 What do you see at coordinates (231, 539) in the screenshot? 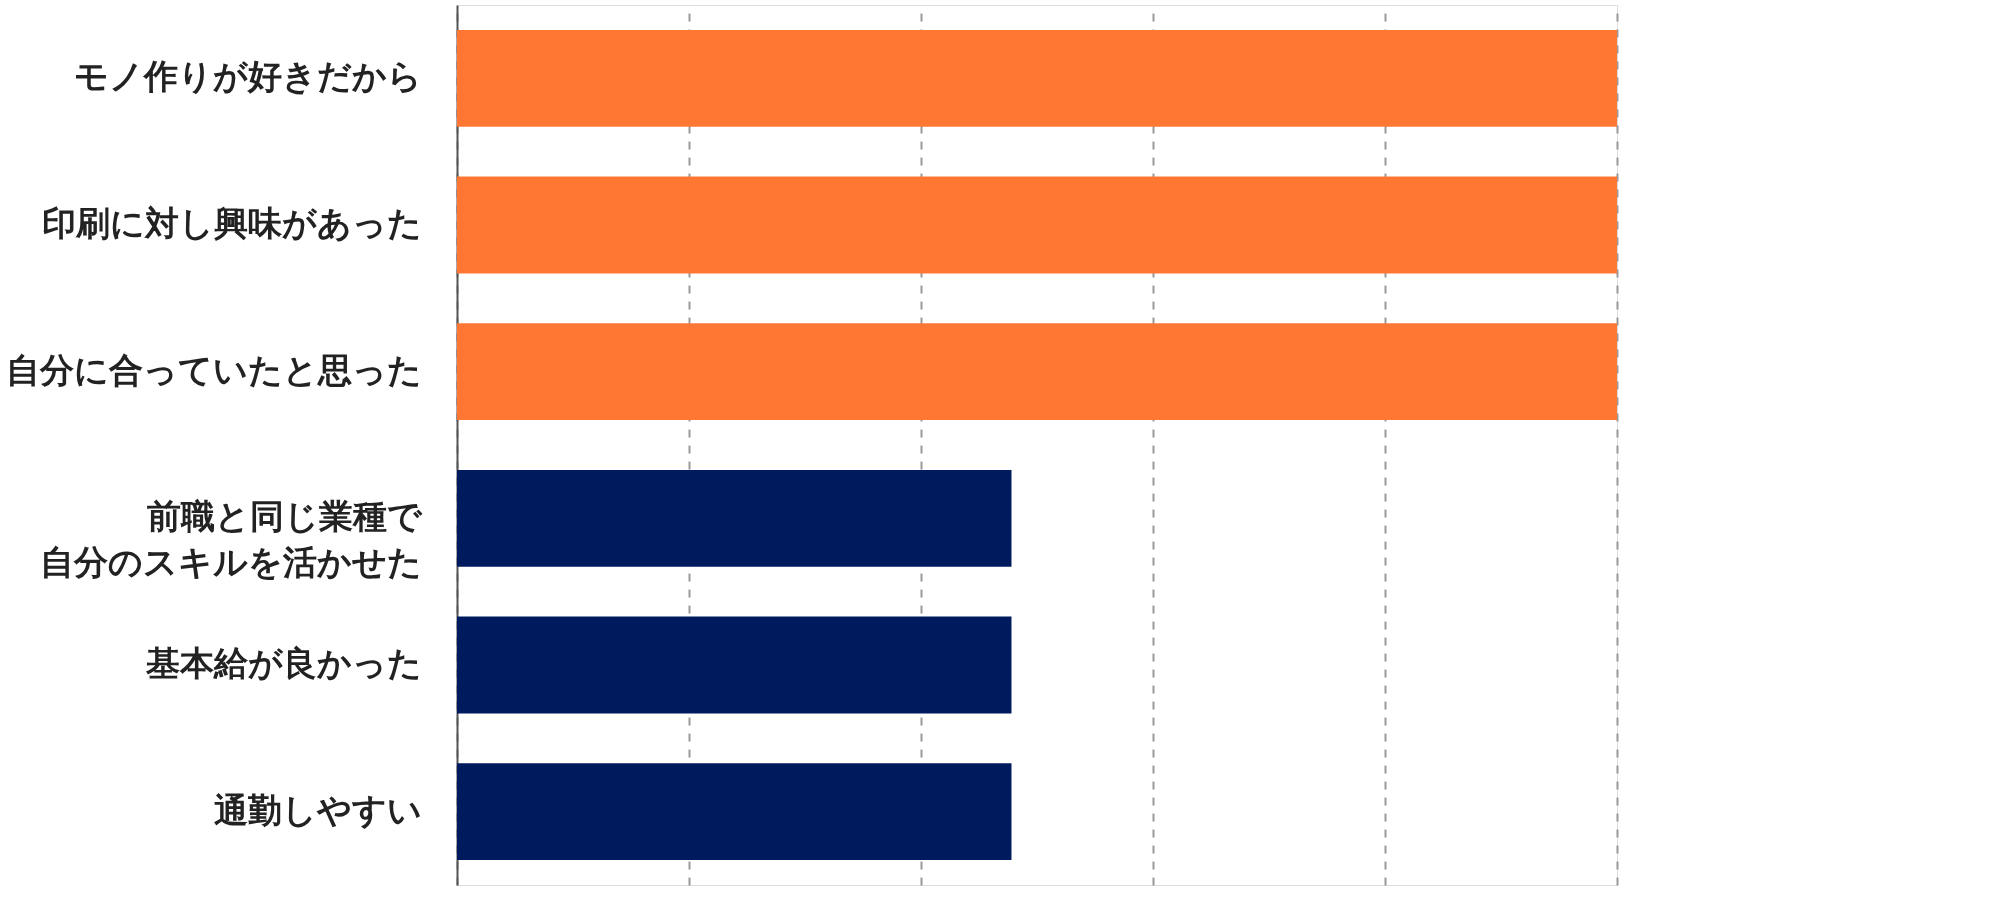
I see `y-tick-label: 前職と同じ業種で自分のスキルを活かせた` at bounding box center [231, 539].